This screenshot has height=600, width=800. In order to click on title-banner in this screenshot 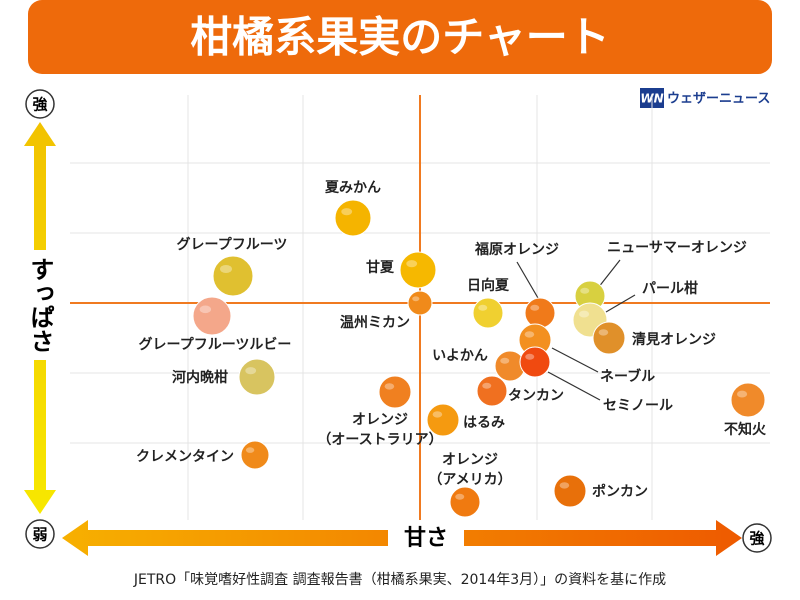, I will do `click(400, 37)`.